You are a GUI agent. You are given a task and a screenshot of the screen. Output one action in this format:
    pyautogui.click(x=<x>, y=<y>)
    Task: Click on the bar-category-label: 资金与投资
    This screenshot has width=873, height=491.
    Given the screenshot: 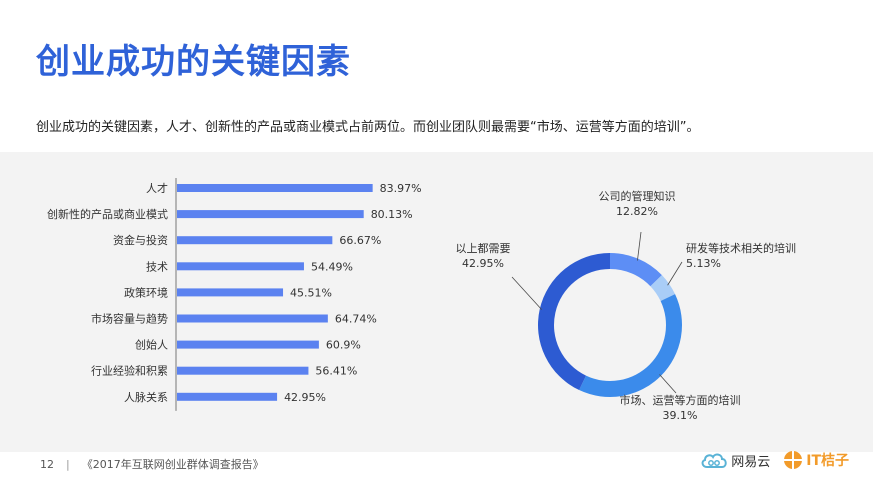 What is the action you would take?
    pyautogui.click(x=140, y=240)
    